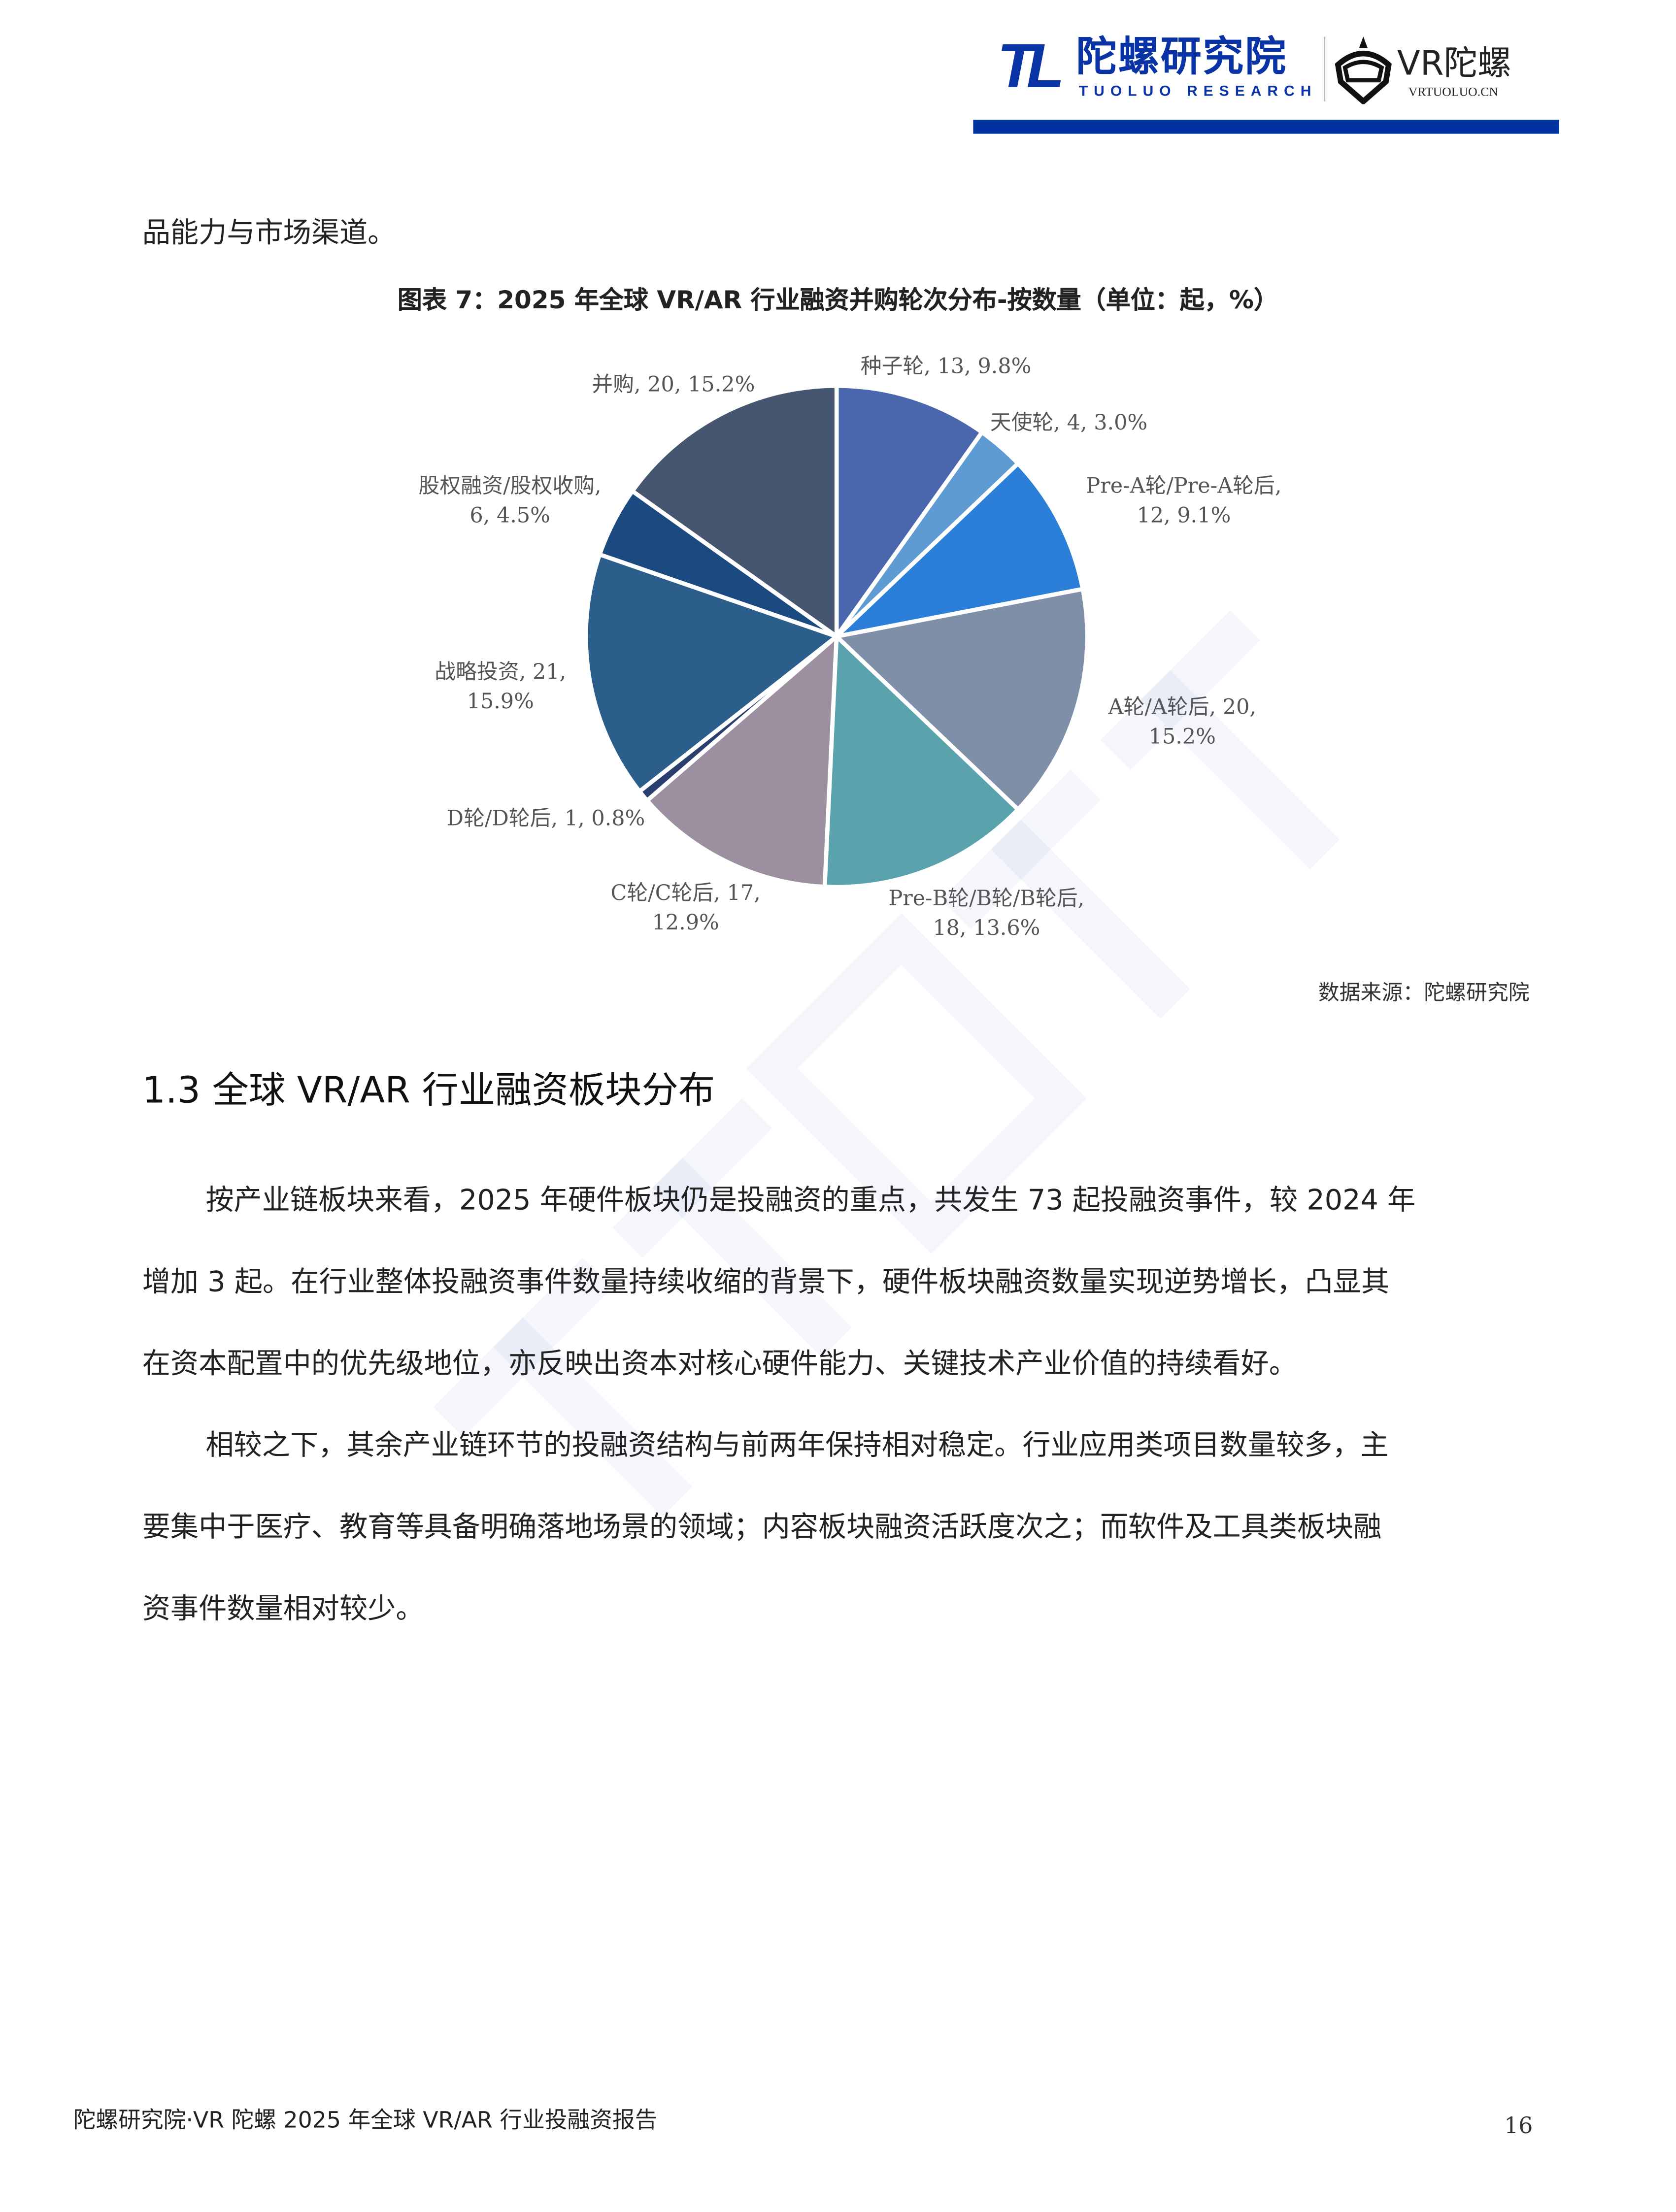 This screenshot has width=1676, height=2212. Describe the element at coordinates (509, 515) in the screenshot. I see `pie-label-line: 6, 4.5%` at that location.